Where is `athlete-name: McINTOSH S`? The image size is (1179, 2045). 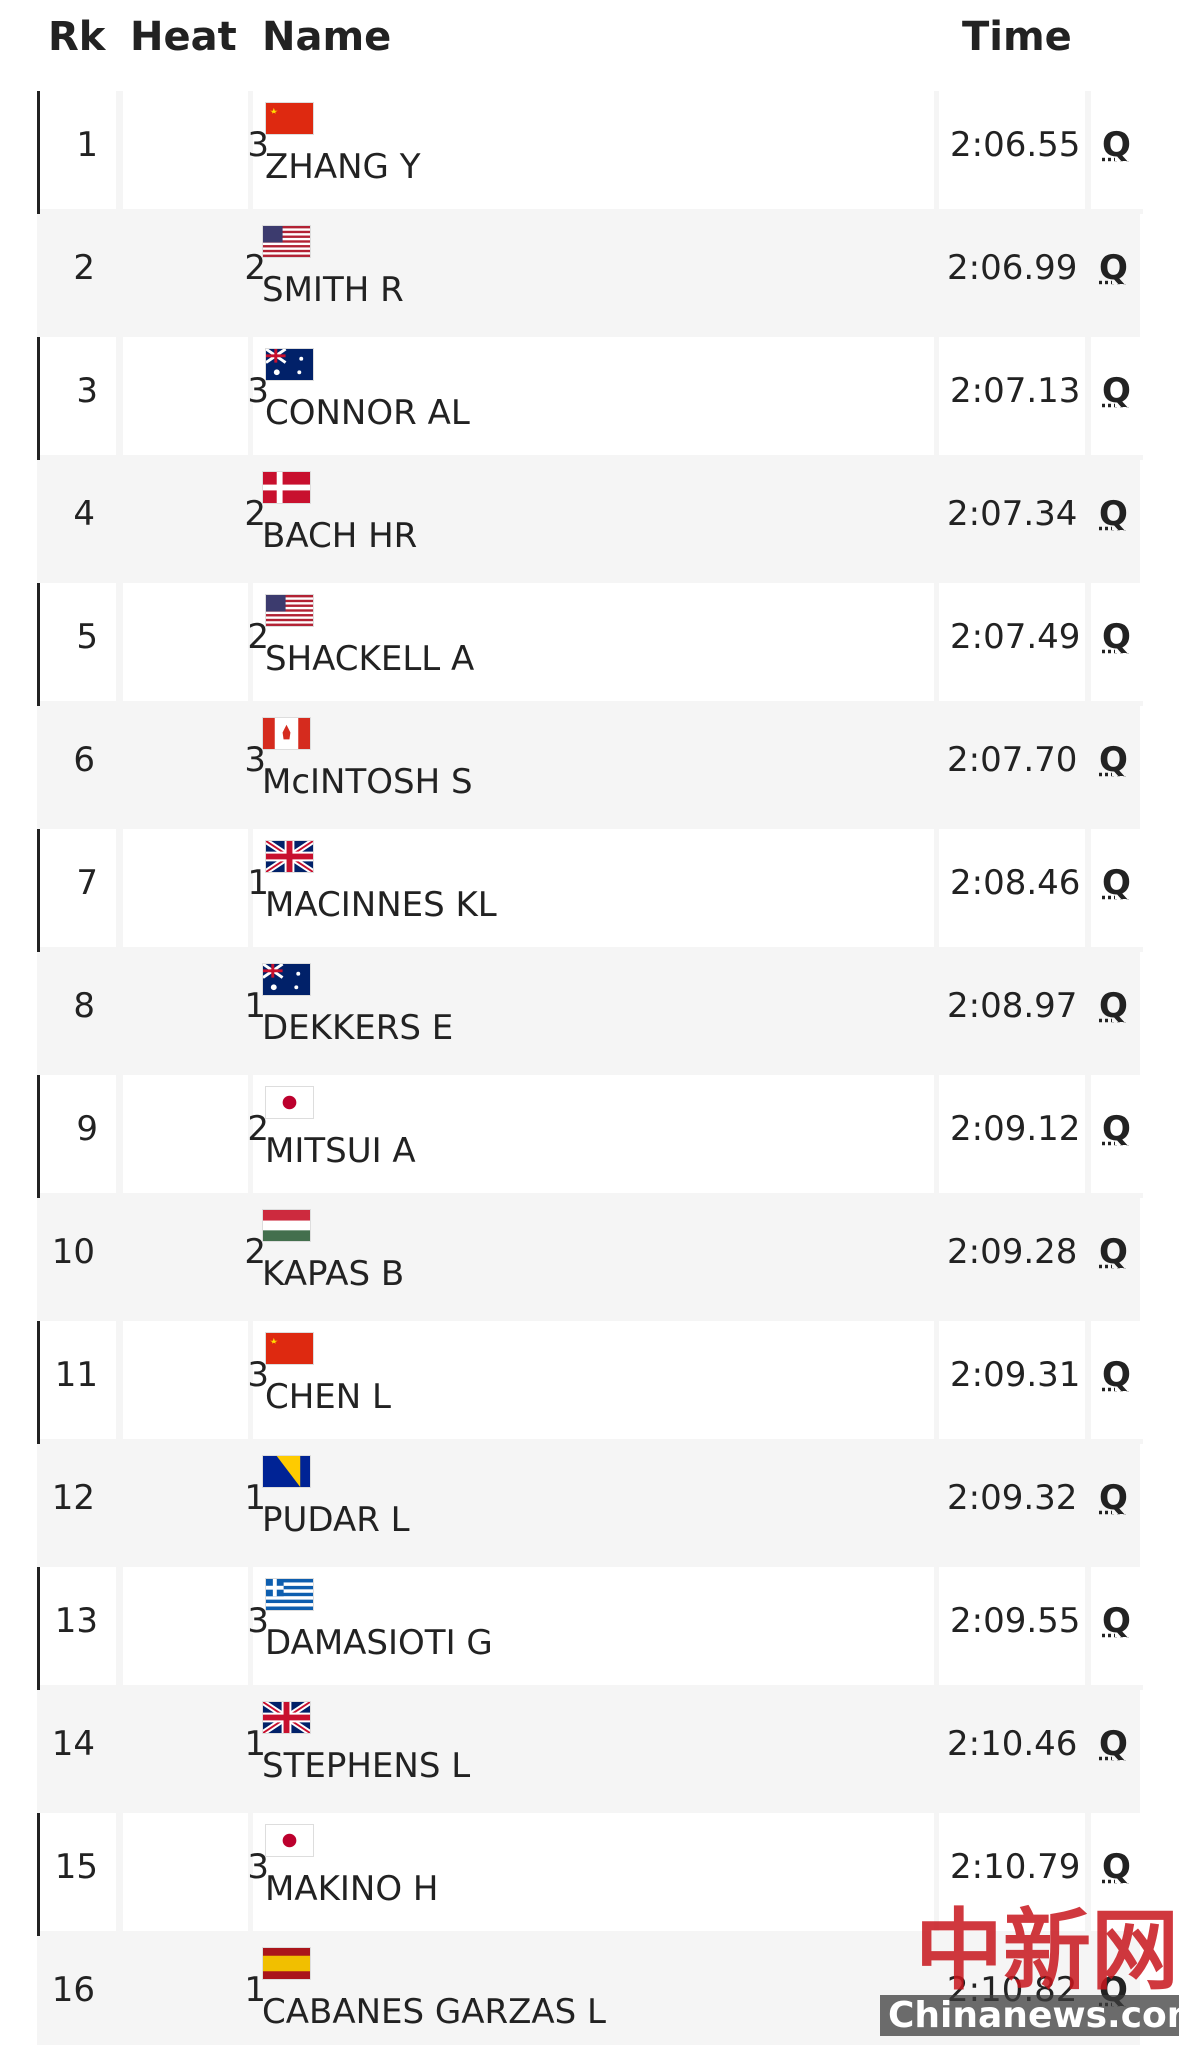 athlete-name: McINTOSH S is located at coordinates (367, 782).